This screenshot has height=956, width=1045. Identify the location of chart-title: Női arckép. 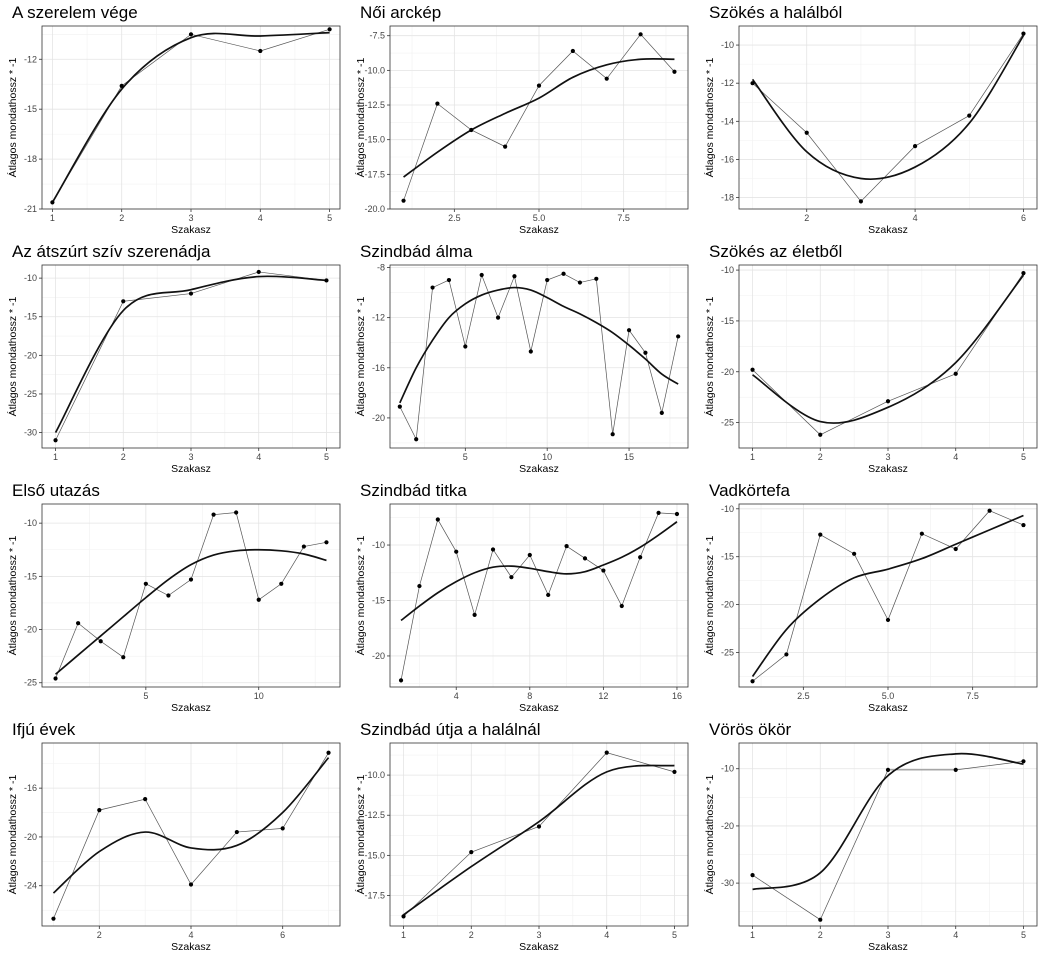
(400, 12).